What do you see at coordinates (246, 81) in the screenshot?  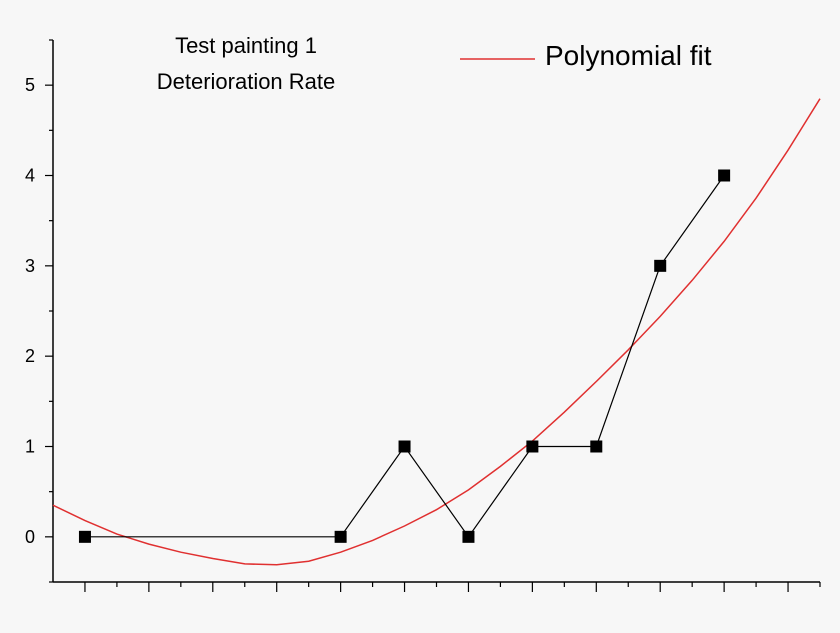 I see `chart-title-line-2: Deterioration Rate` at bounding box center [246, 81].